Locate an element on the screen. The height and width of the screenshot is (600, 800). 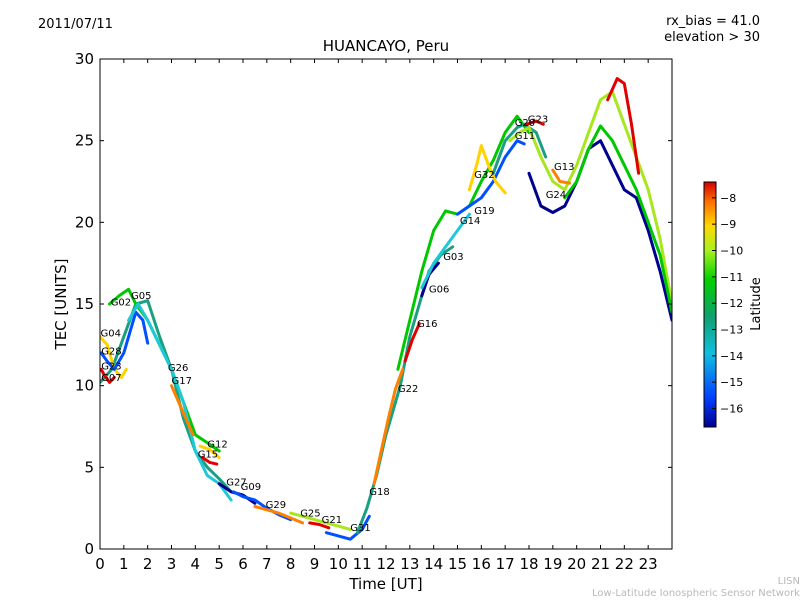
x-tick-label: 12 is located at coordinates (385, 564).